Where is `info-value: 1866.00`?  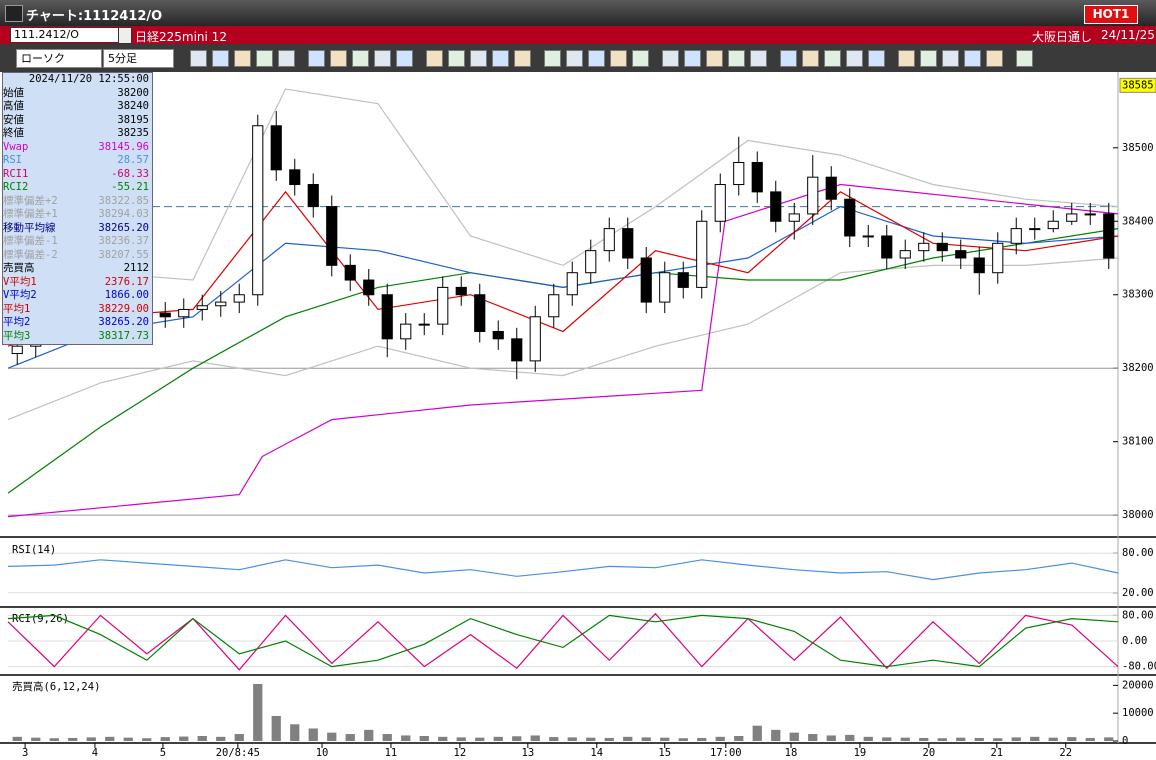 info-value: 1866.00 is located at coordinates (126, 295).